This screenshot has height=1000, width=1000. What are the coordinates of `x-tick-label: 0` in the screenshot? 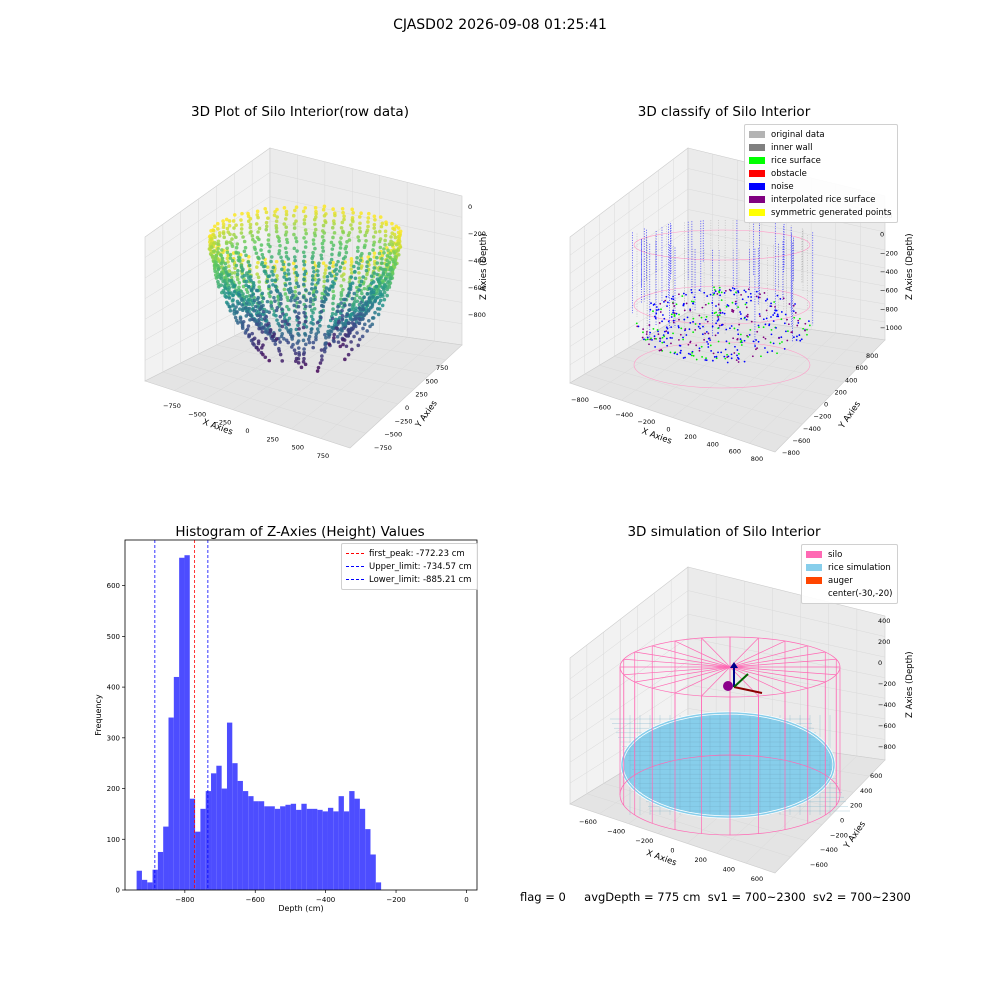 It's located at (668, 430).